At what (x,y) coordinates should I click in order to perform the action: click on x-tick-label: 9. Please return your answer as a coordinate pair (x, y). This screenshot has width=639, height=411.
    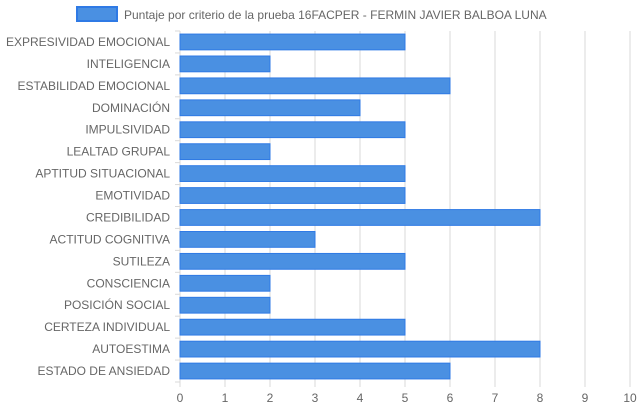
    Looking at the image, I should click on (585, 398).